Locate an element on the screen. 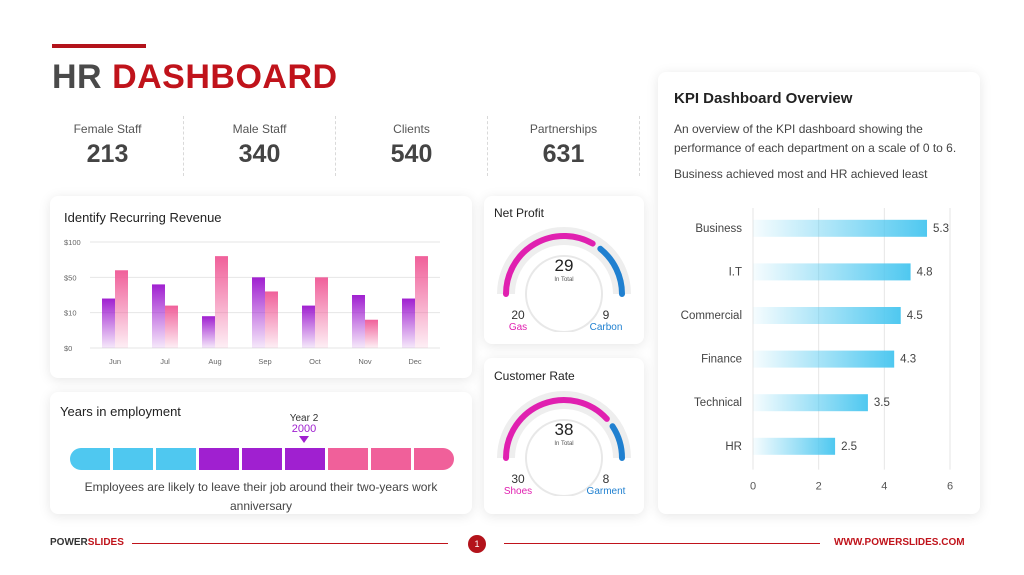 This screenshot has height=575, width=1024. x-tick-label: Dec is located at coordinates (415, 361).